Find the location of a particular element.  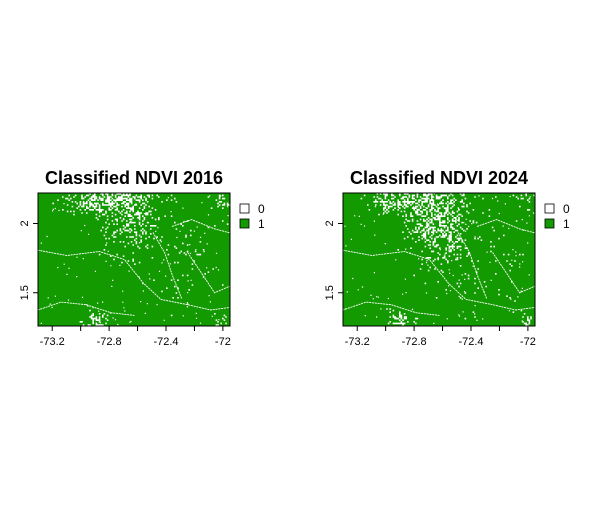

axes-2024: -73.2 -72.8 -72.4 -72 1.5 2 is located at coordinates (430, 284).